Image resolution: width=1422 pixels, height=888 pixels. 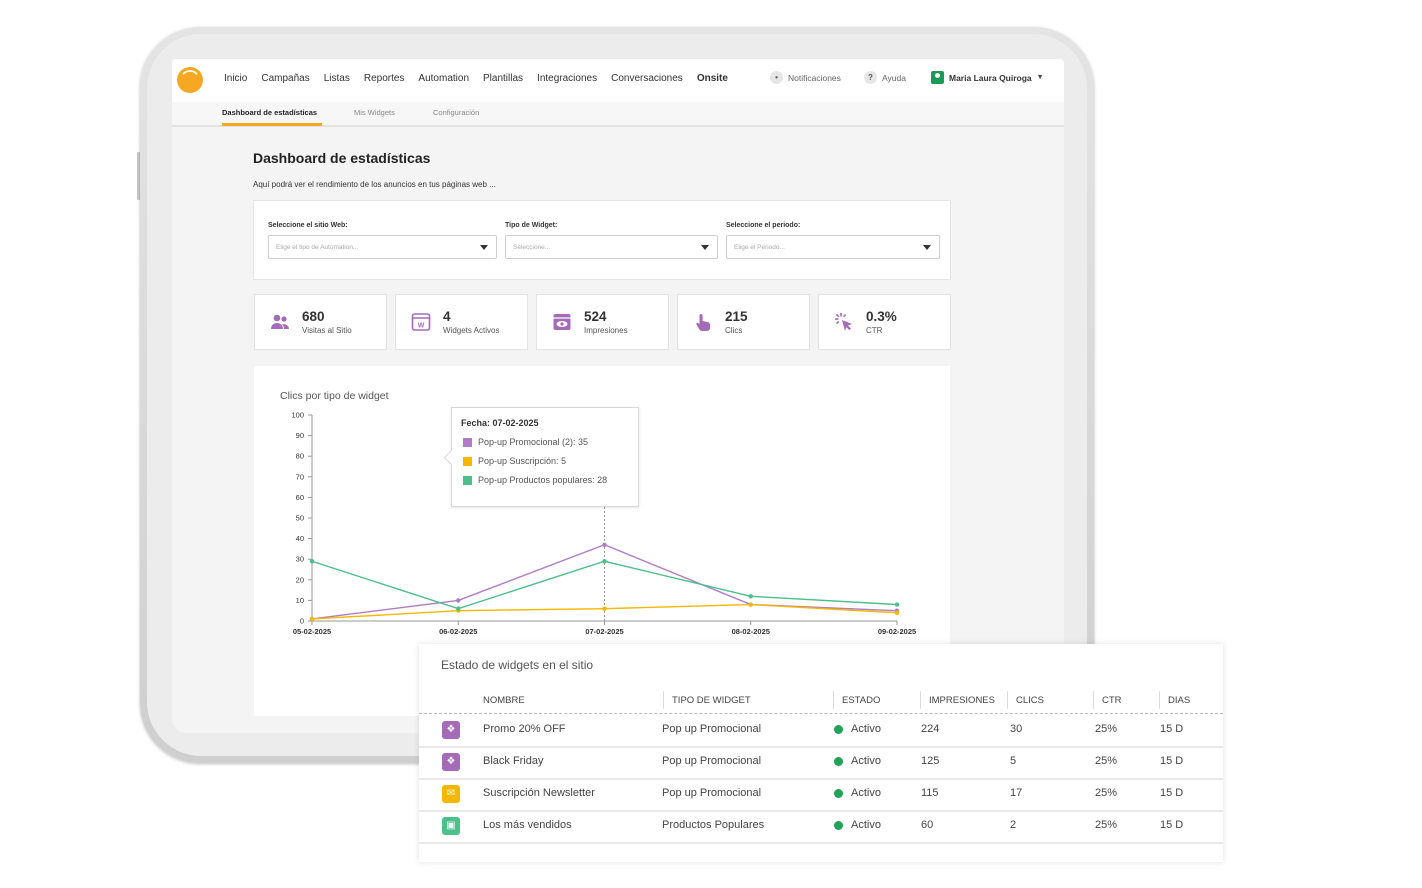 I want to click on column-header: NOMBRE, so click(x=504, y=700).